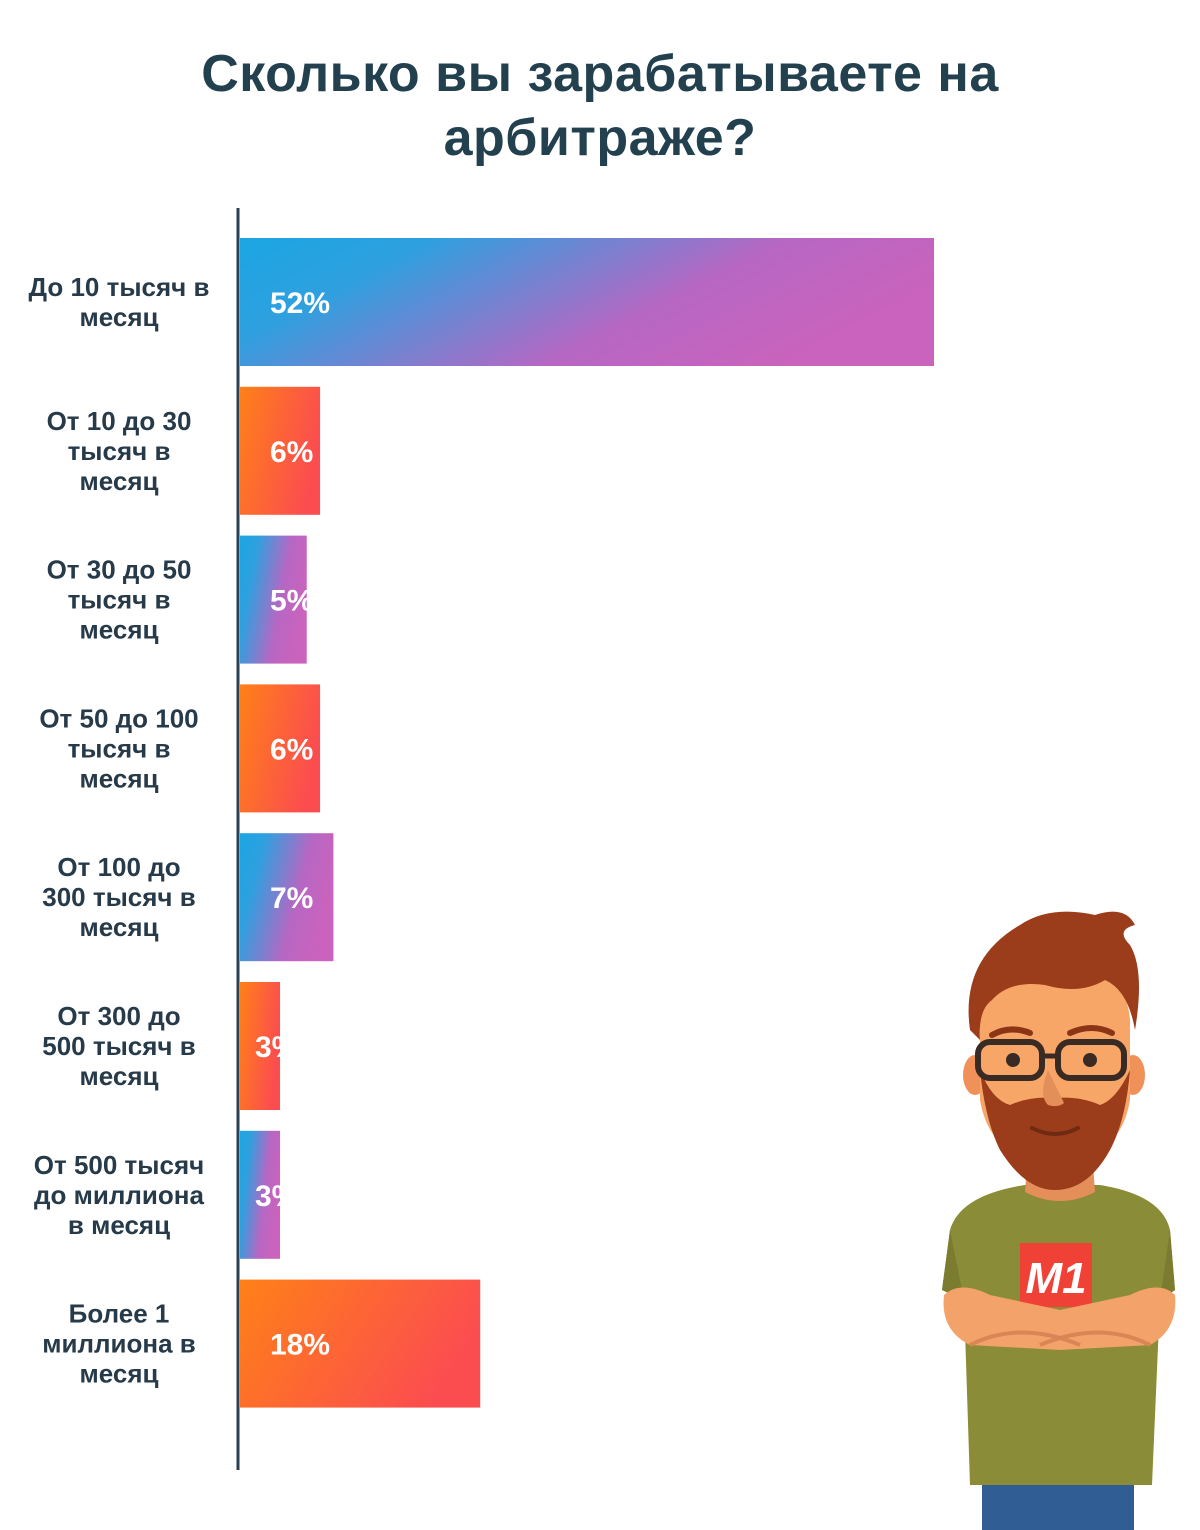 The width and height of the screenshot is (1200, 1530). Describe the element at coordinates (300, 303) in the screenshot. I see `bar-value-label: 52%` at that location.